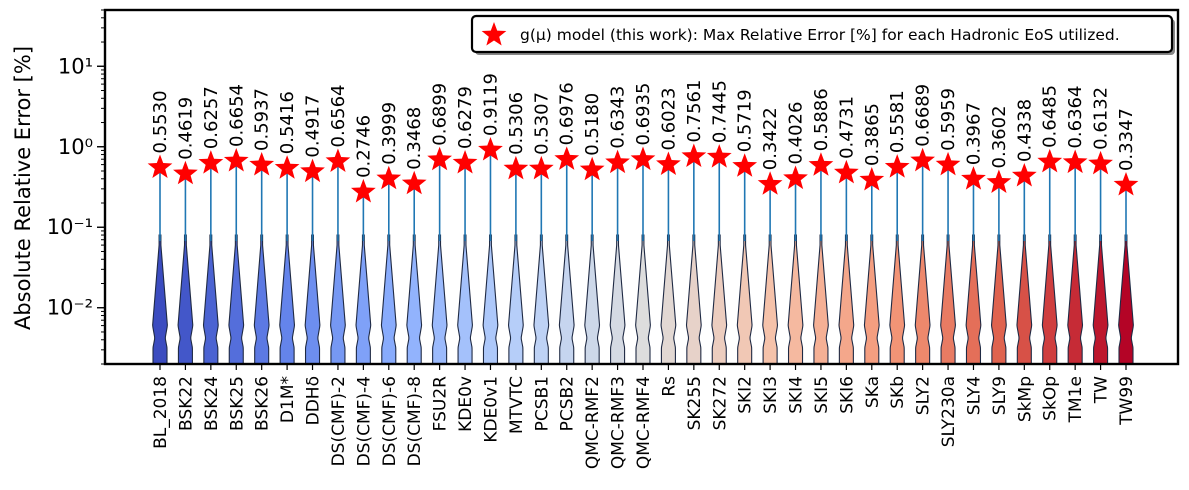 The image size is (1189, 490). Describe the element at coordinates (1100, 299) in the screenshot. I see `violin-TW` at that location.